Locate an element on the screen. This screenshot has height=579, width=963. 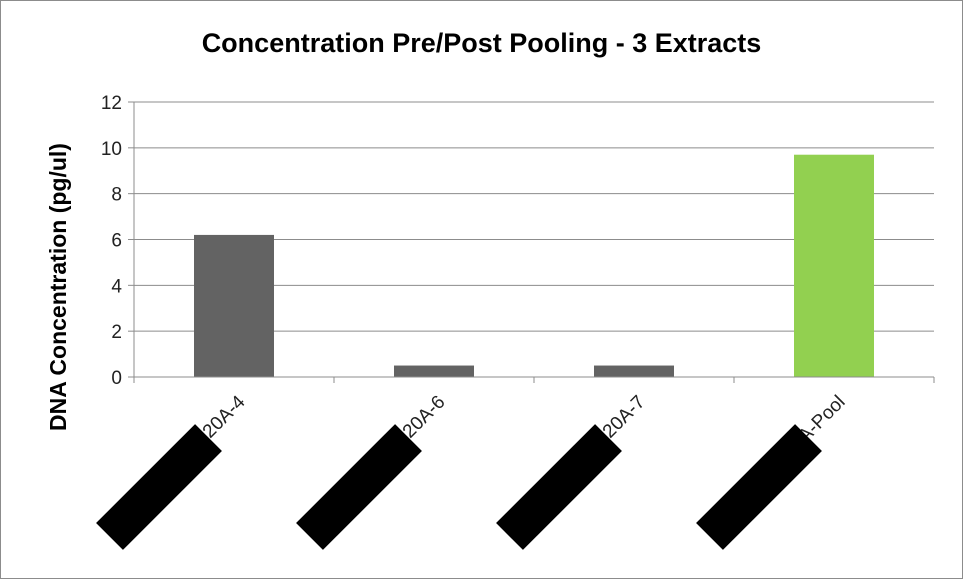
x-tick-label: 20A-4 is located at coordinates (224, 416).